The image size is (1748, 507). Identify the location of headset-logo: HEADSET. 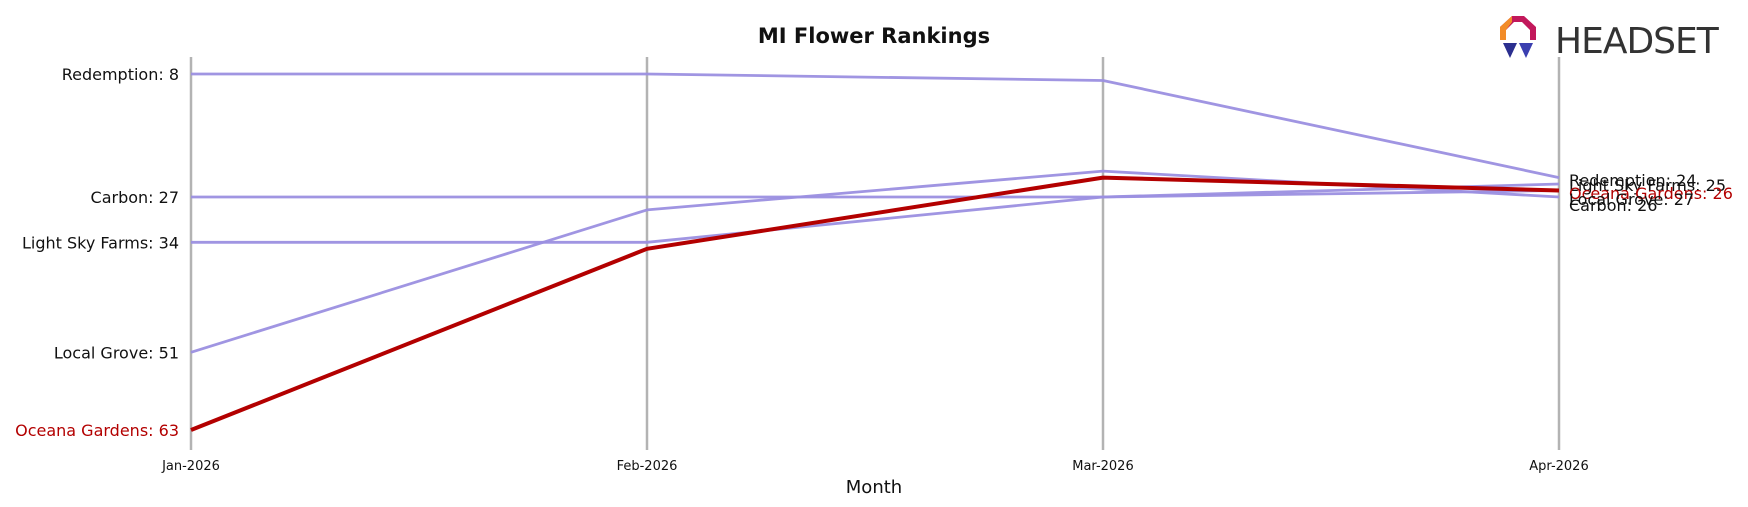
(1610, 39).